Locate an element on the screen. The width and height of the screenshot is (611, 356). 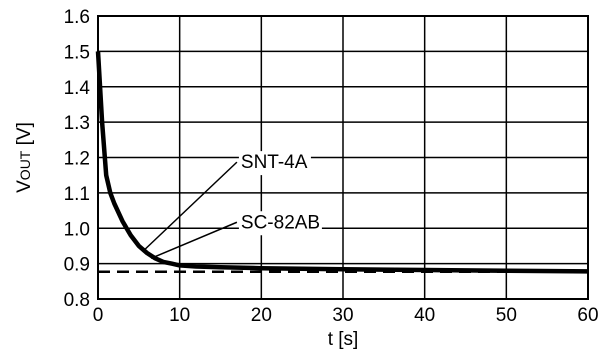
x-tick-label: 30 is located at coordinates (342, 315).